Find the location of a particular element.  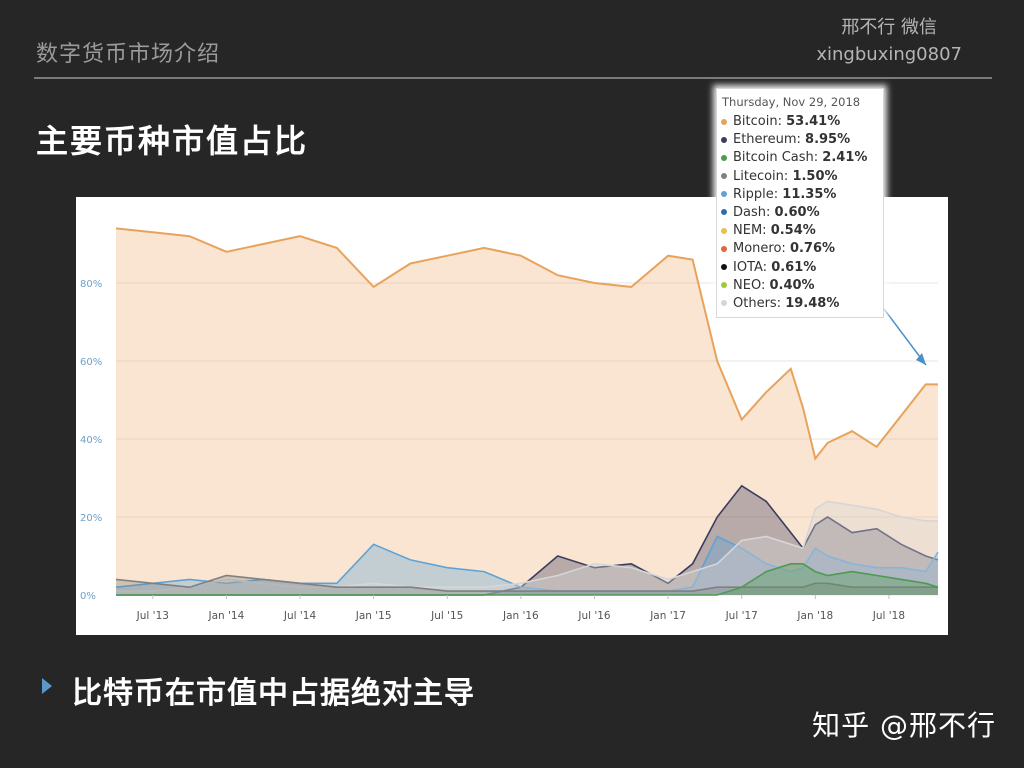

header-title: 数字货币市场介绍 is located at coordinates (128, 54).